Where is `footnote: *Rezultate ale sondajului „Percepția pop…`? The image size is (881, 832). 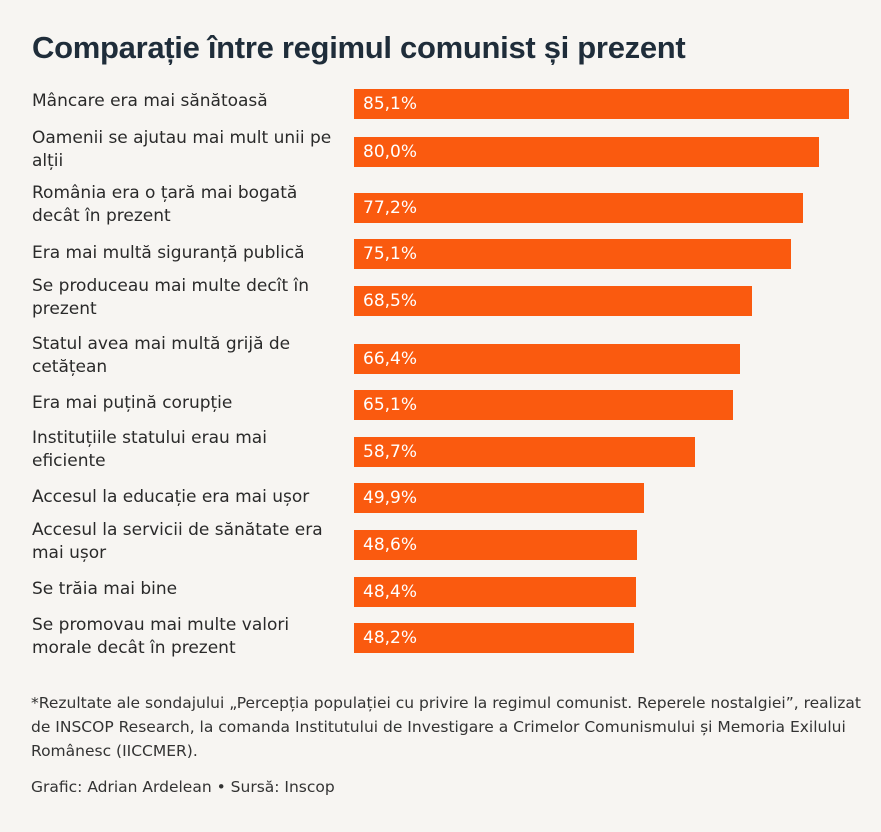 footnote: *Rezultate ale sondajului „Percepția pop… is located at coordinates (446, 727).